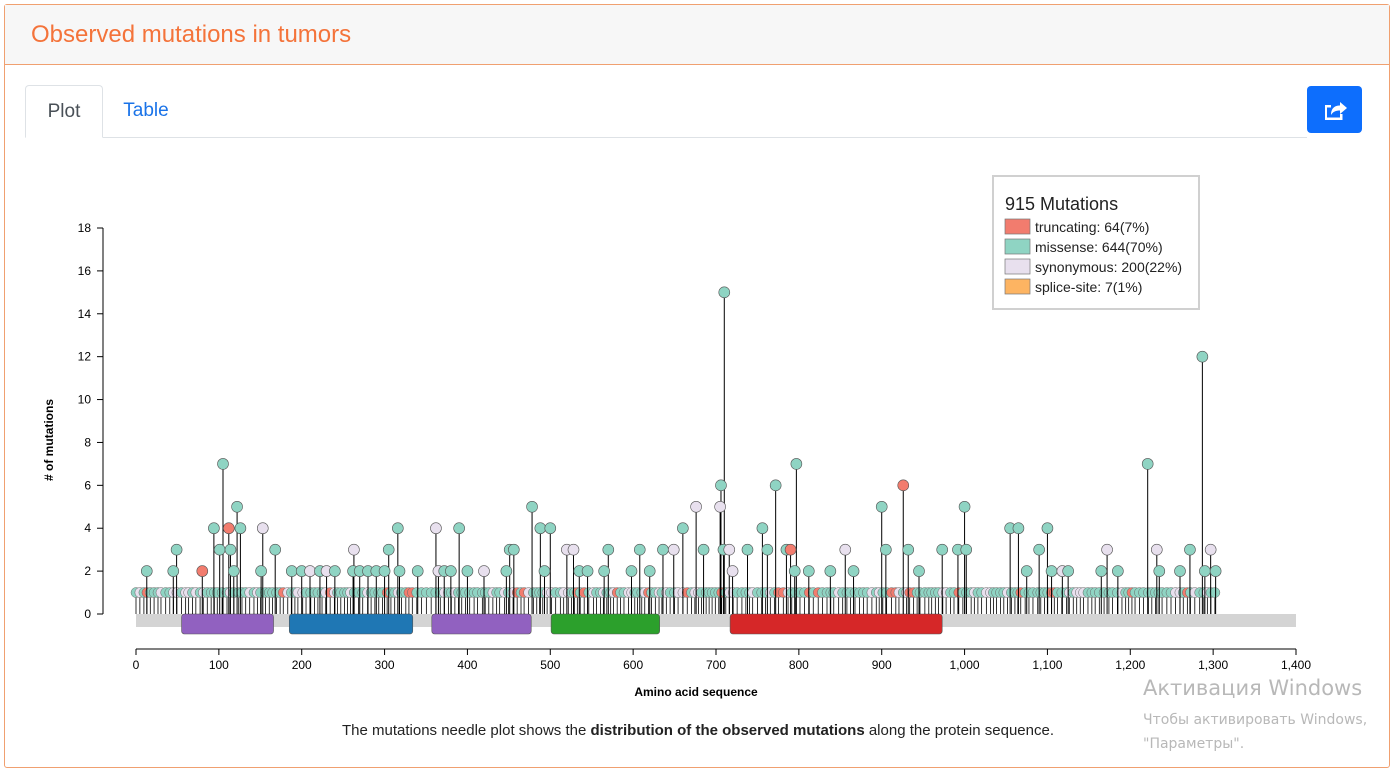 The image size is (1396, 777). I want to click on x-tick-label: 600, so click(633, 665).